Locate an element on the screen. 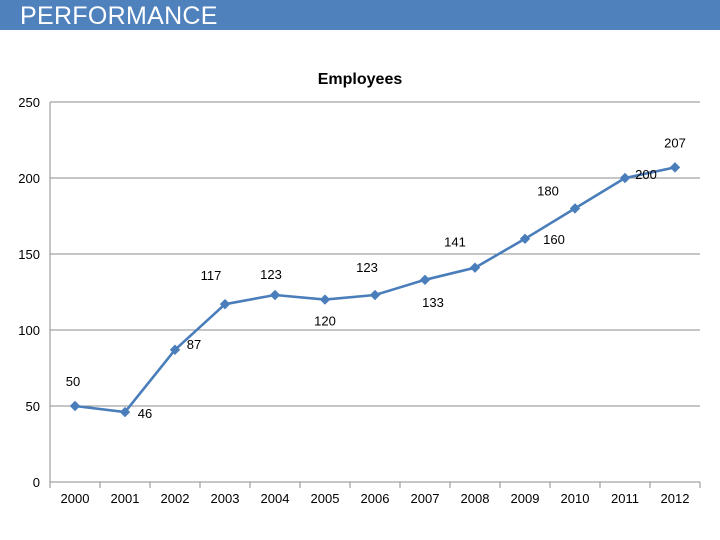 The width and height of the screenshot is (720, 540). y-tick-label-250: 250 is located at coordinates (29, 102).